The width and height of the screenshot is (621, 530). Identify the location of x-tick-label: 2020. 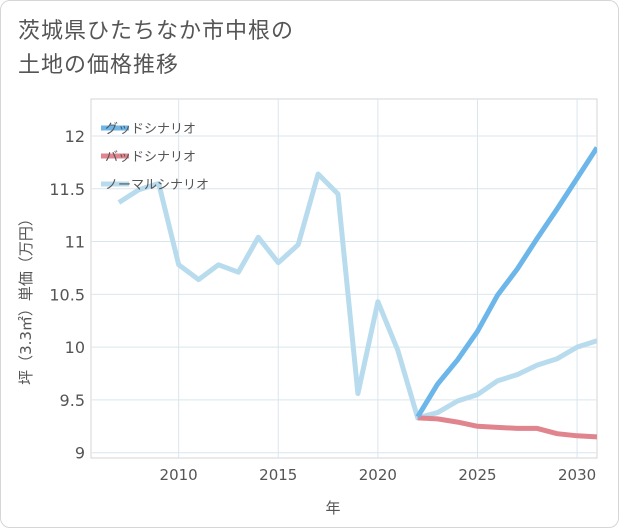
(378, 475).